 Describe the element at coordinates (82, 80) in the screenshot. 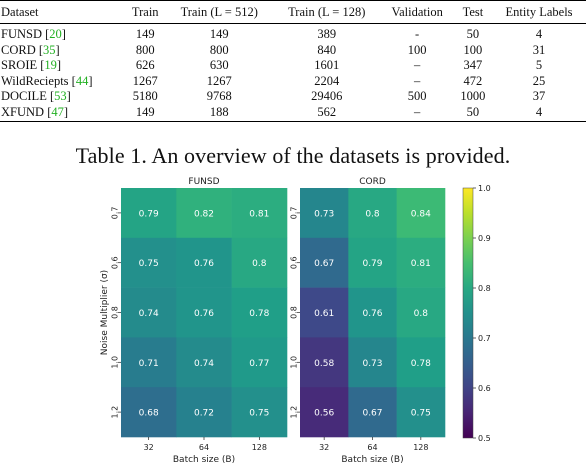

I see `citation-link: 44` at that location.